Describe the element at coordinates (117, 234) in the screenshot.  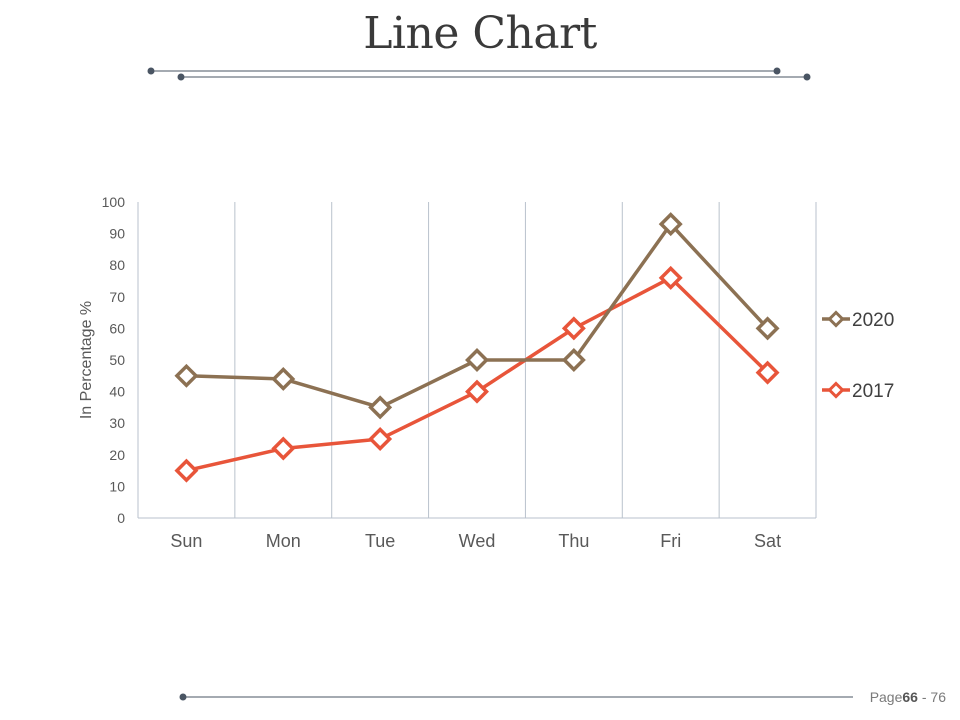
I see `y-tick-label: 90` at that location.